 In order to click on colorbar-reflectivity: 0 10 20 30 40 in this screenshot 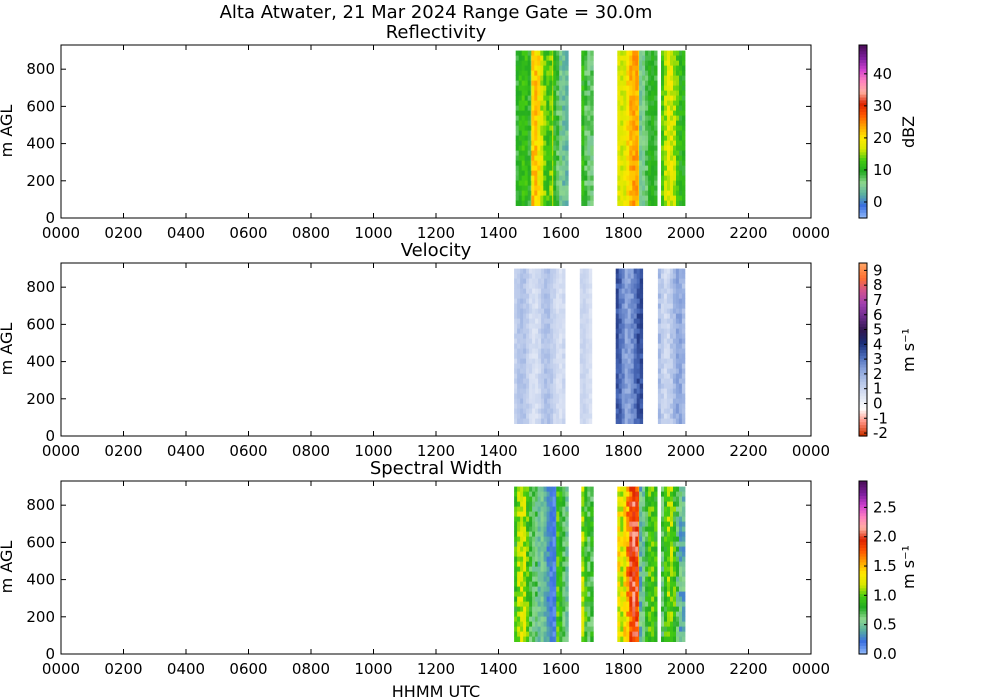, I will do `click(875, 131)`.